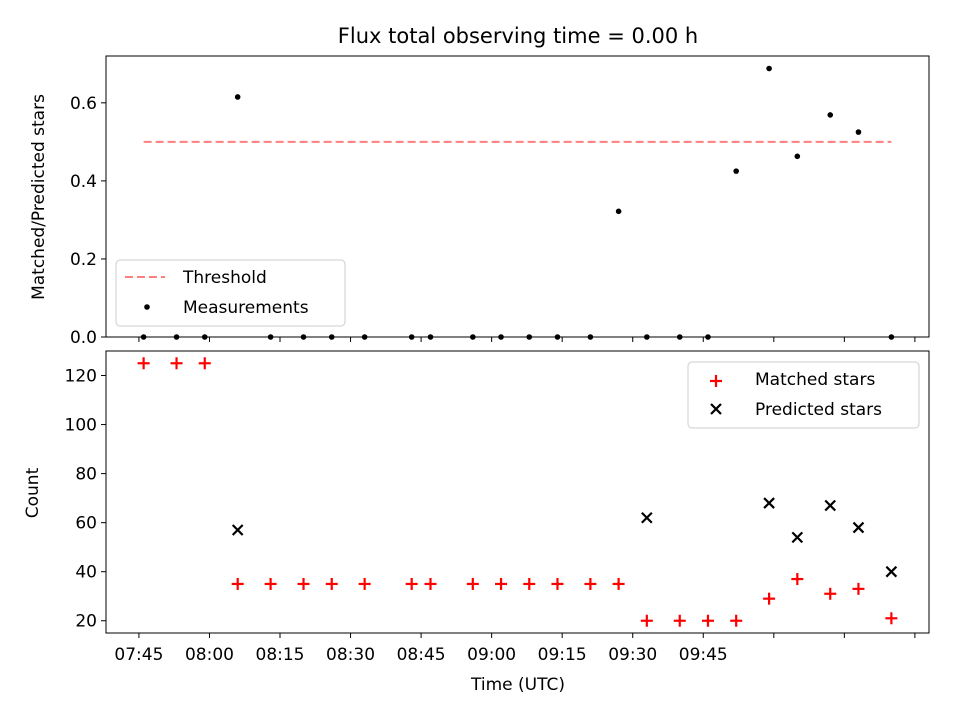  What do you see at coordinates (815, 380) in the screenshot?
I see `matched-legend-label: Matched stars` at bounding box center [815, 380].